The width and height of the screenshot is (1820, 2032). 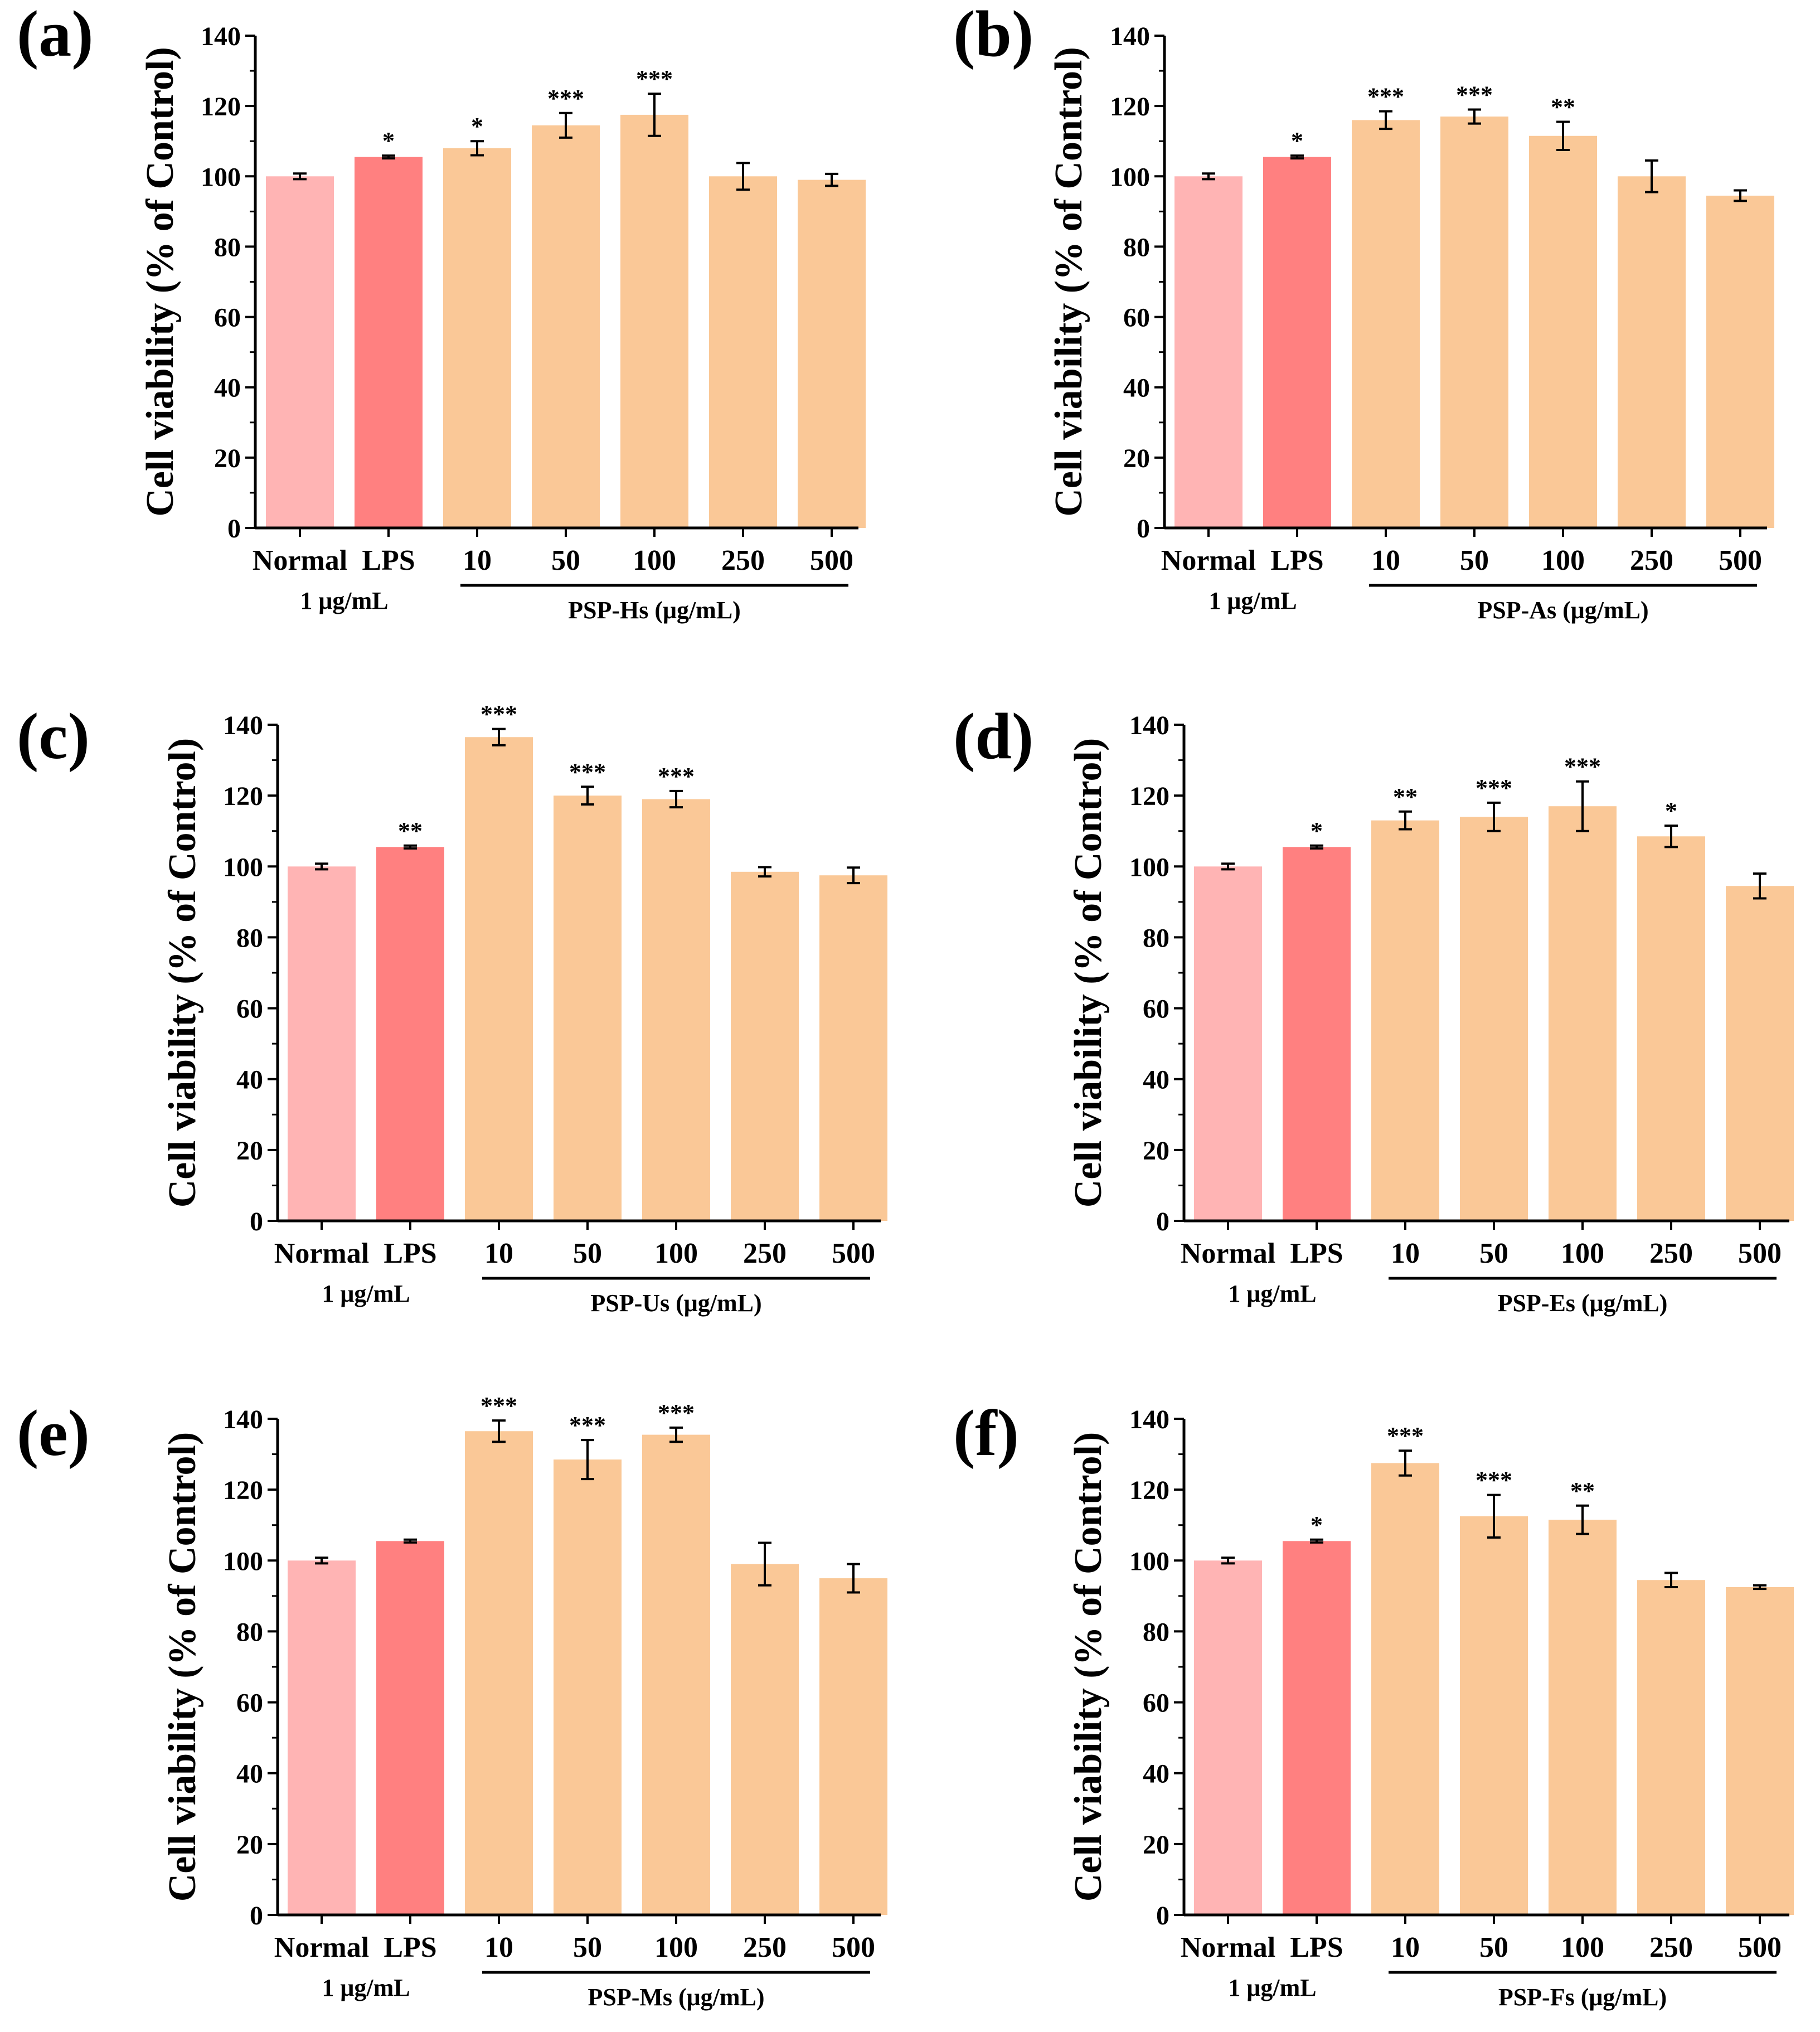 What do you see at coordinates (53, 736) in the screenshot?
I see `panel-label: (c)` at bounding box center [53, 736].